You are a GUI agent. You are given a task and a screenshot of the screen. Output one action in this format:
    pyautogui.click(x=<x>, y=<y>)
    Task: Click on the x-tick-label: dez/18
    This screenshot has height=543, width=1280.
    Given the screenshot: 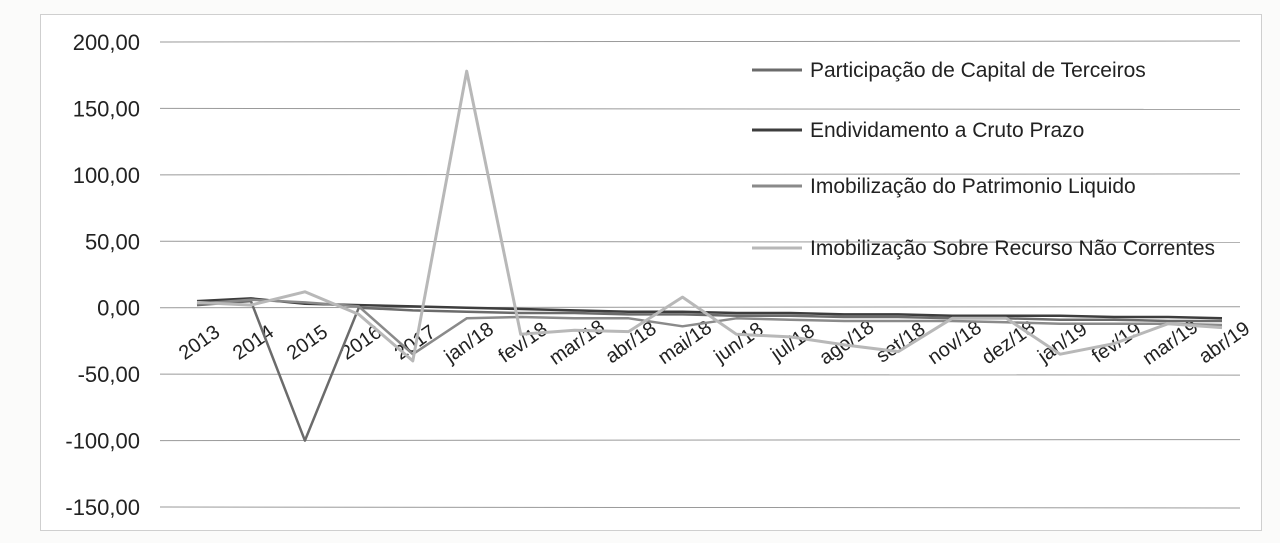 What is the action you would take?
    pyautogui.click(x=1009, y=343)
    